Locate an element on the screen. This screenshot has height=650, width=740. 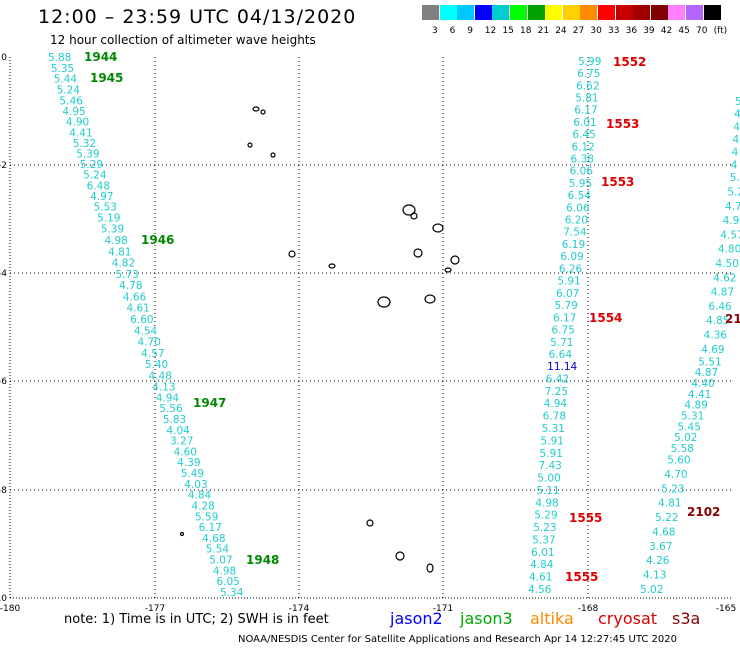
track-value-west: 5.59 is located at coordinates (206, 517).